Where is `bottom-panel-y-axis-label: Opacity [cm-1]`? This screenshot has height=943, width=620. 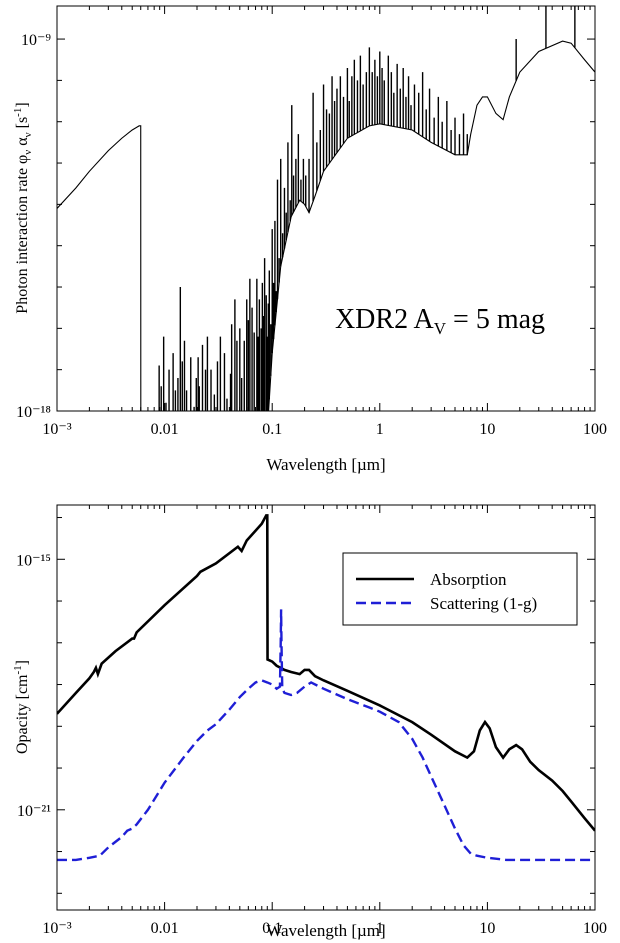 bottom-panel-y-axis-label: Opacity [cm-1] is located at coordinates (21, 707).